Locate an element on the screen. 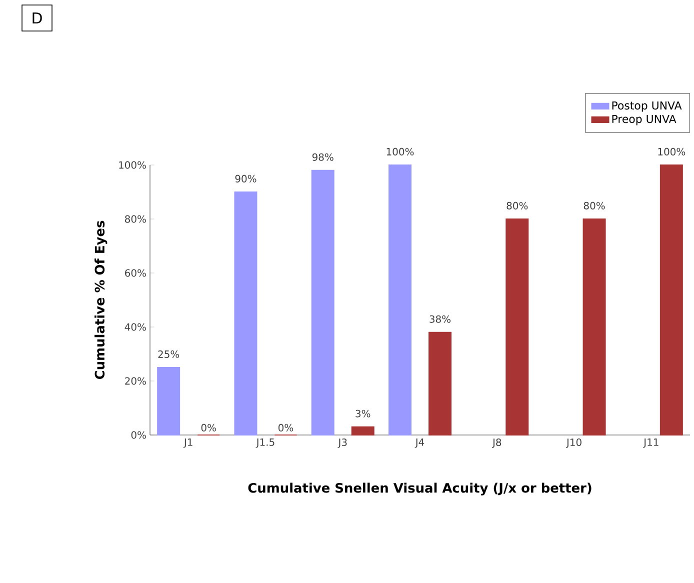 Image resolution: width=694 pixels, height=583 pixels. y-tick-label: 40% is located at coordinates (135, 327).